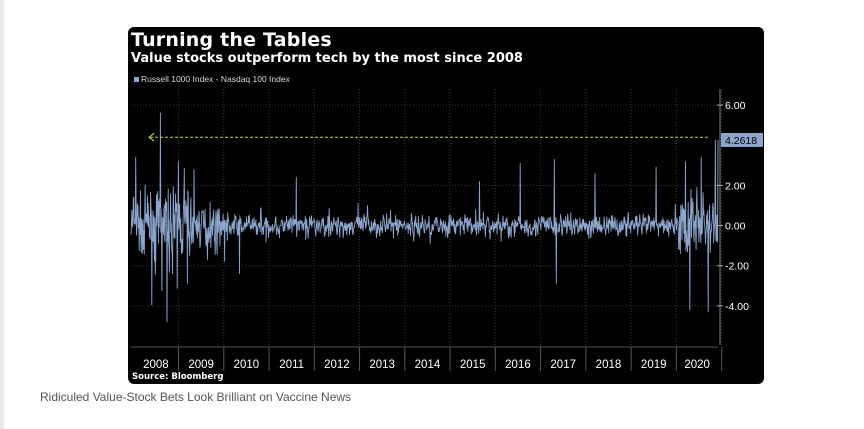 The width and height of the screenshot is (864, 429). I want to click on x-tick-label: 2016, so click(518, 365).